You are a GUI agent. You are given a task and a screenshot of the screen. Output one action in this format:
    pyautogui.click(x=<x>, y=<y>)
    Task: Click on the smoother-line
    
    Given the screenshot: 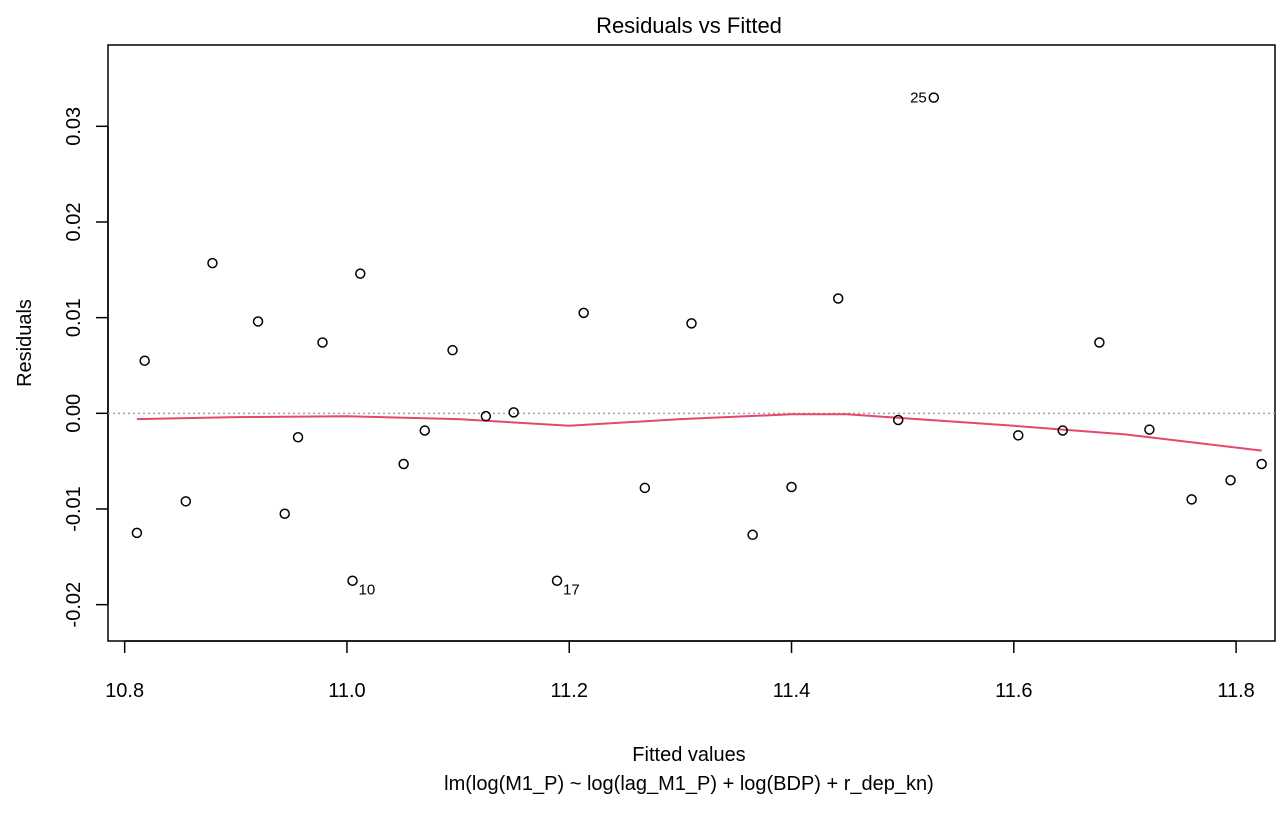 What is the action you would take?
    pyautogui.click(x=699, y=432)
    